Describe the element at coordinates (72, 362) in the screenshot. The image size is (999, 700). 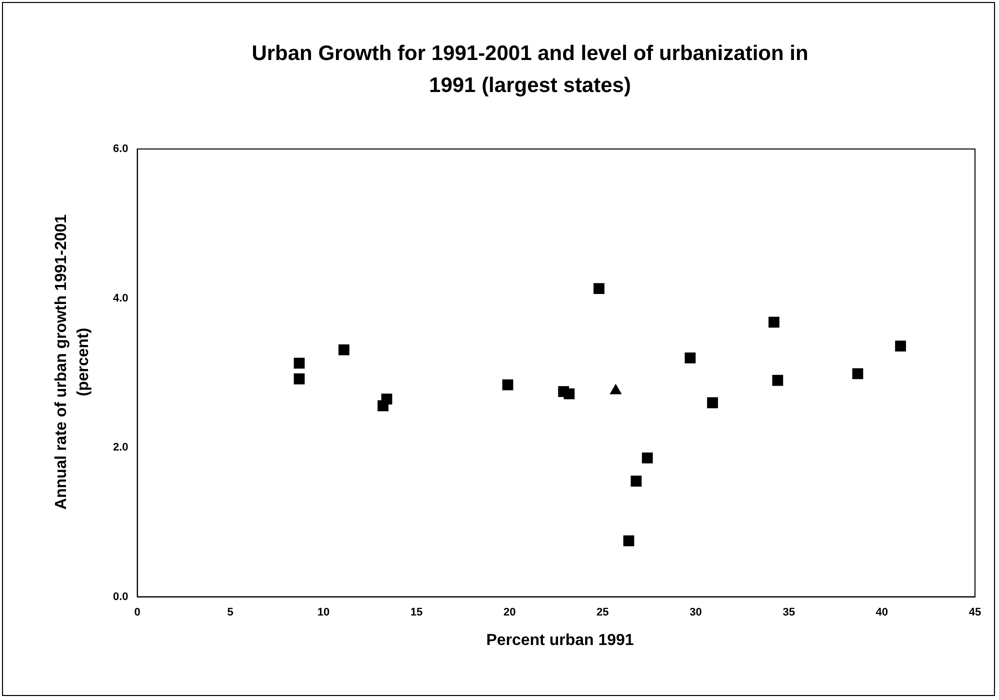
I see `y-axis-title: Annual rate of urban growth 1991-2001 (percent)` at that location.